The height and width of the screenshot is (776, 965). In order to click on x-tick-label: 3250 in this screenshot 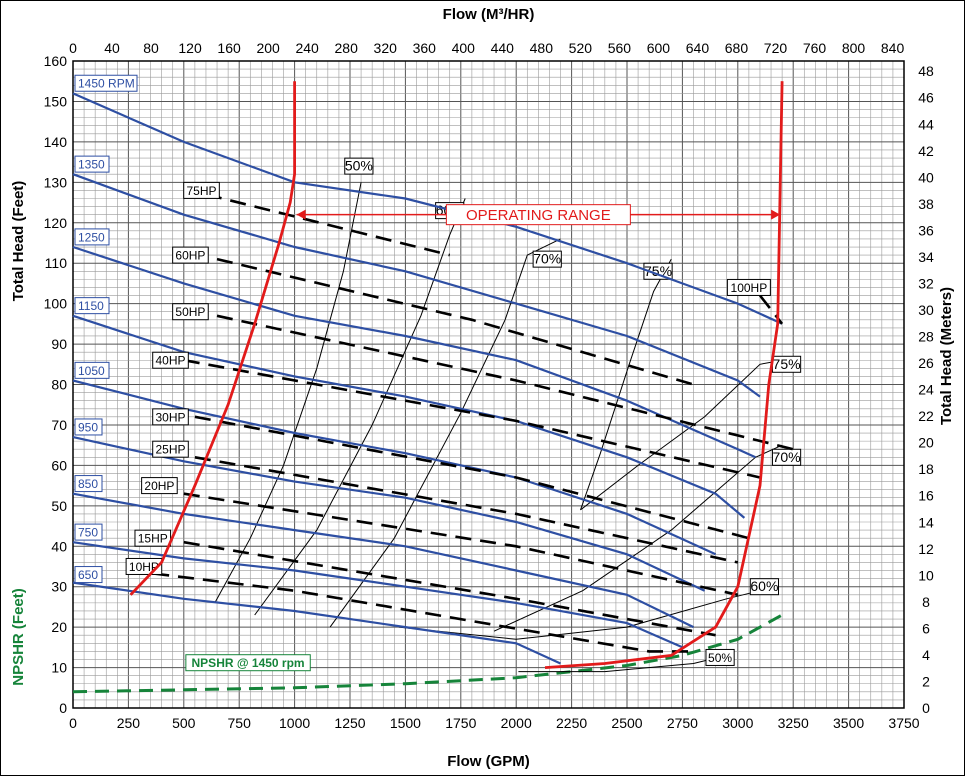, I will do `click(793, 723)`.